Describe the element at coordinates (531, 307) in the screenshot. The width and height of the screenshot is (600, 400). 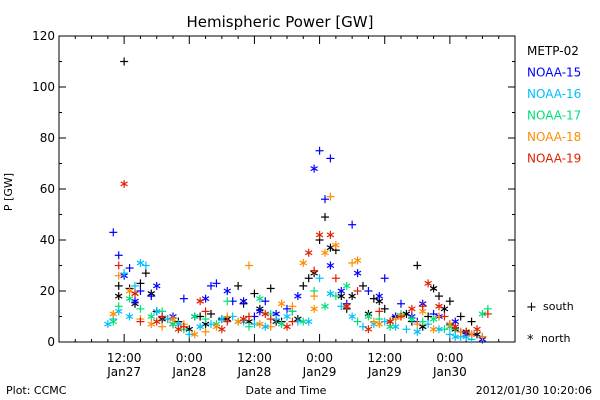
I see `south-symbol: +` at that location.